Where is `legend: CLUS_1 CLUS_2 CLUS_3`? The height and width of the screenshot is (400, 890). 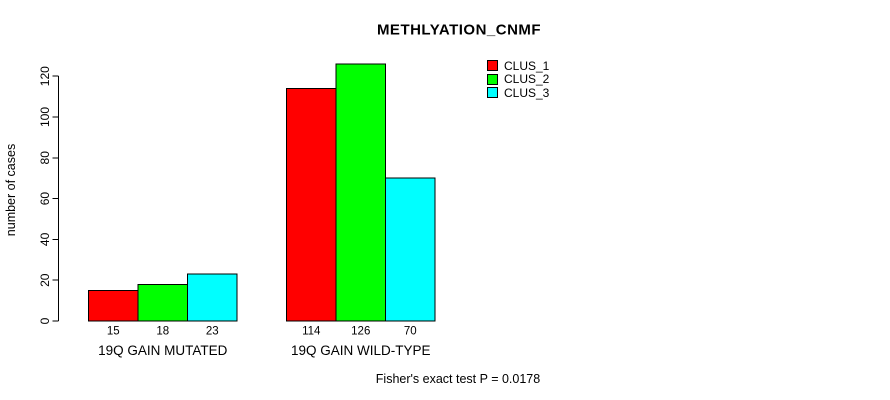 legend: CLUS_1 CLUS_2 CLUS_3 is located at coordinates (518, 79).